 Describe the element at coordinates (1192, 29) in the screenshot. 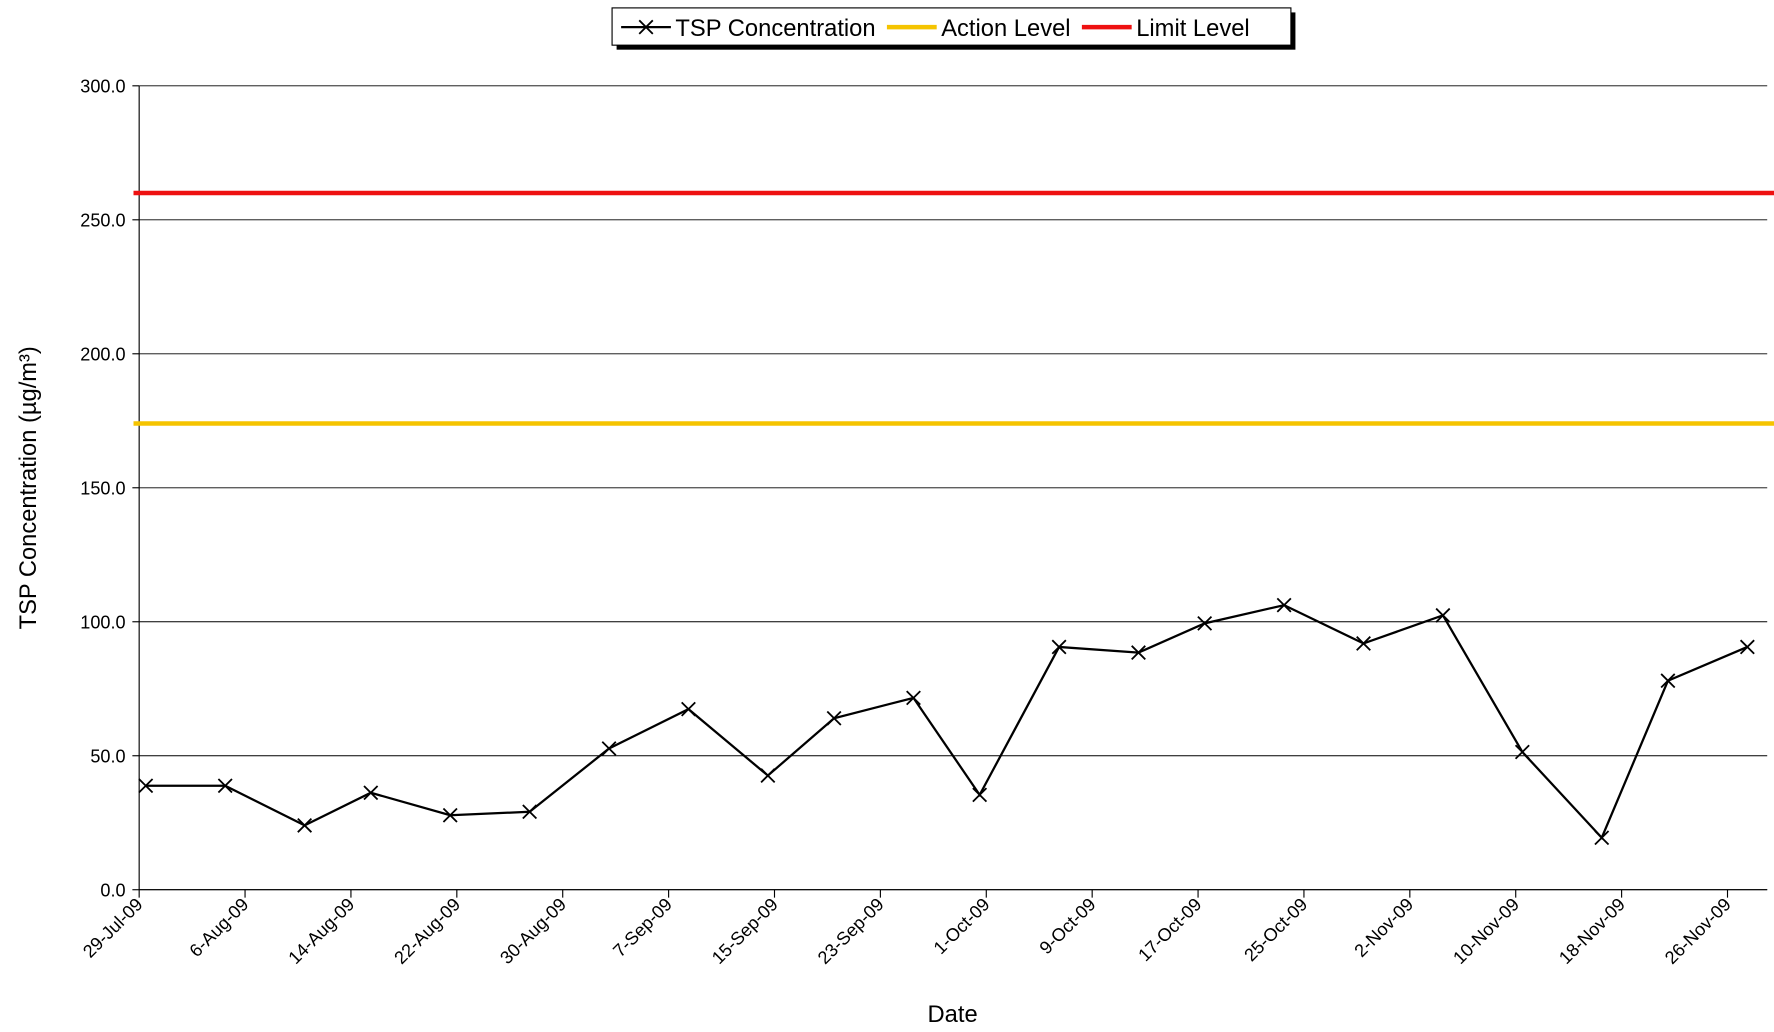

I see `legend-label: Limit Level` at that location.